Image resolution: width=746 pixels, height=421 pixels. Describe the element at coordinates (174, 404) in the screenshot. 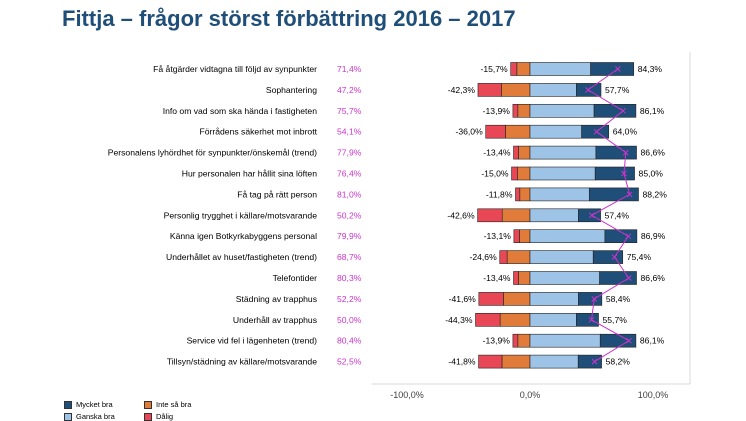

I see `legend-label: Inte så bra` at that location.